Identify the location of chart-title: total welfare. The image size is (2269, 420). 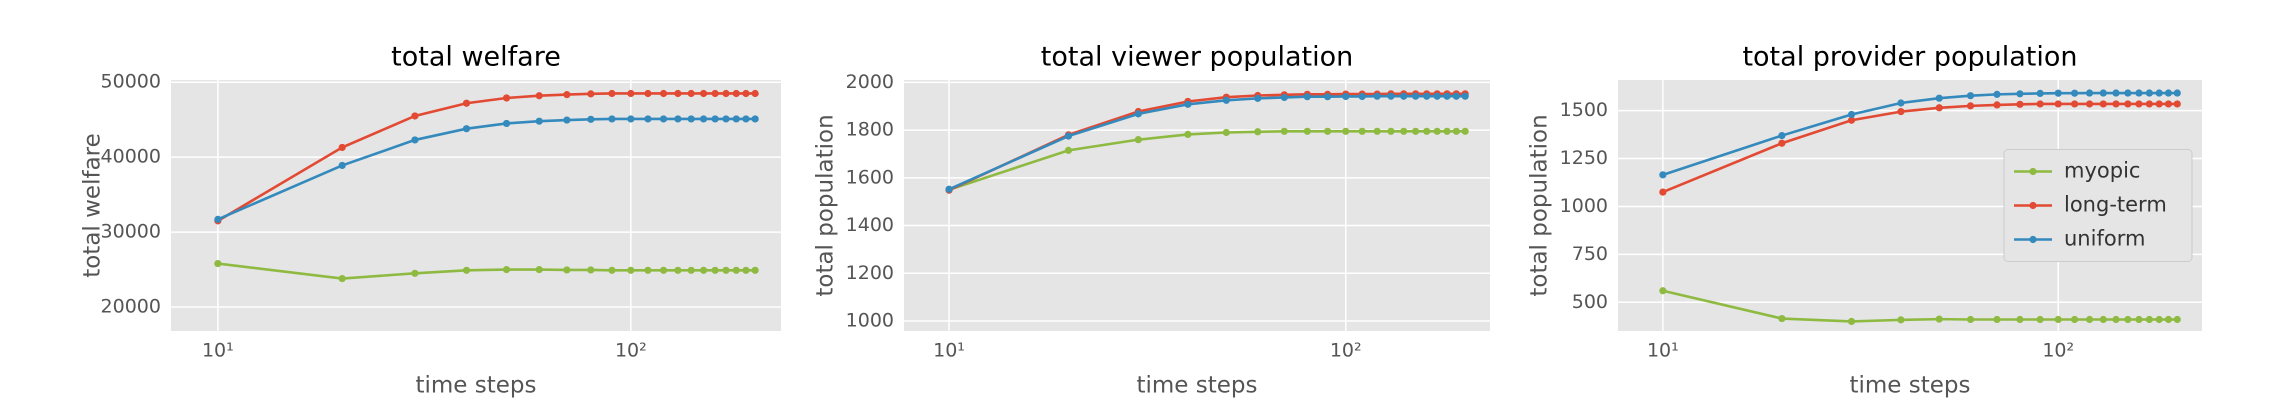
(476, 57).